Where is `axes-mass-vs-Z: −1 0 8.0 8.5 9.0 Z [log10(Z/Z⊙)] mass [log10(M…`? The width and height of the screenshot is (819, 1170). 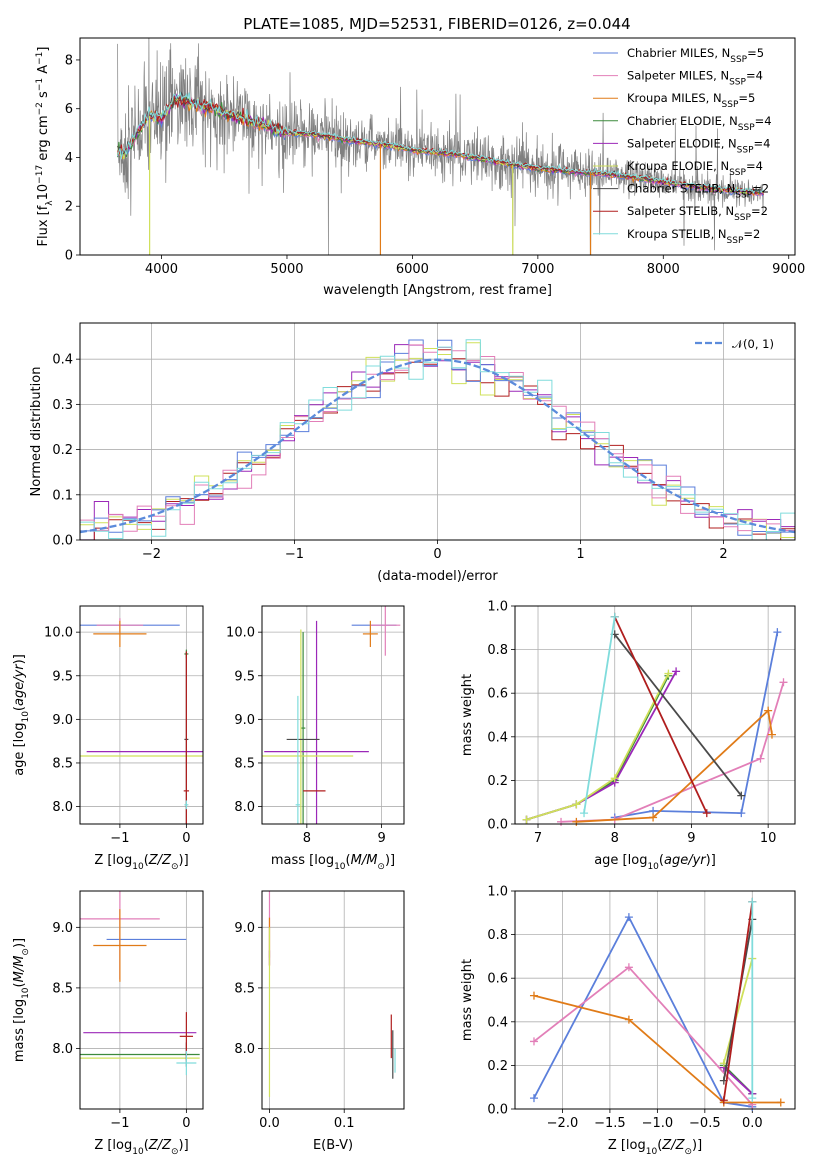 axes-mass-vs-Z: −1 0 8.0 8.5 9.0 Z [log10(Z/Z⊙)] mass [log10(M… is located at coordinates (108, 1023).